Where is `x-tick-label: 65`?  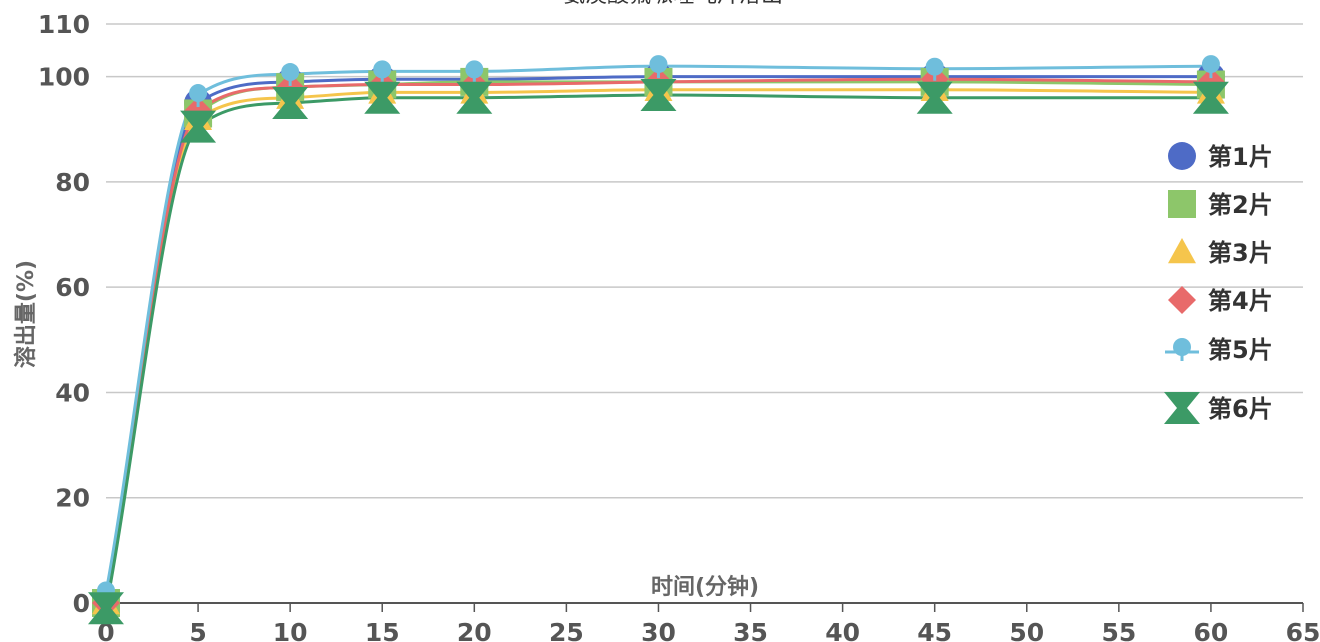
x-tick-label: 65 is located at coordinates (1303, 630).